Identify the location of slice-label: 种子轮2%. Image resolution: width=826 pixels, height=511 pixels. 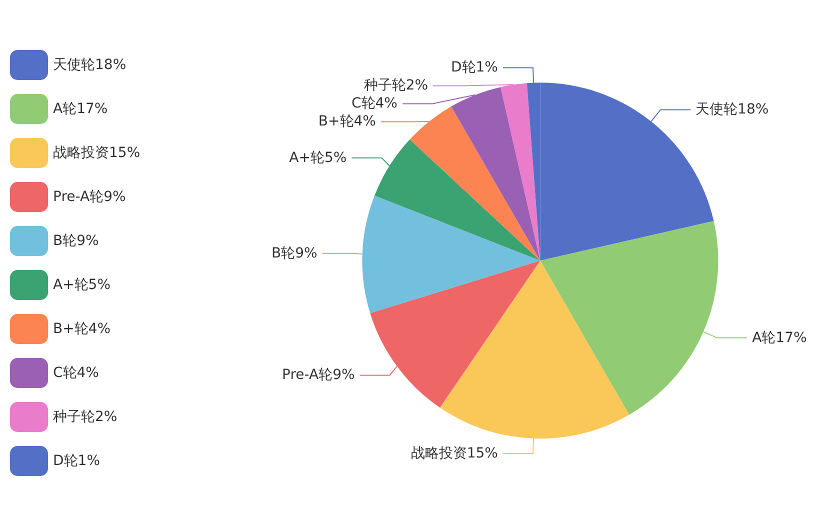
(396, 86).